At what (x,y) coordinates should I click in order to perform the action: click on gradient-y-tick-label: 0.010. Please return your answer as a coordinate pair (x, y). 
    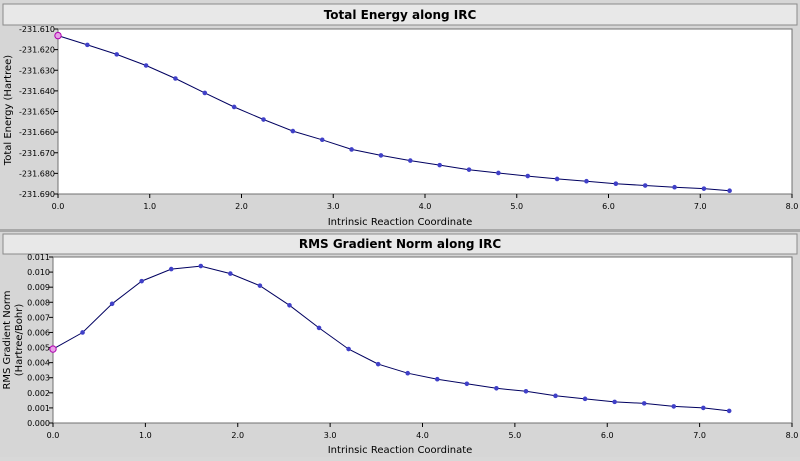
    Looking at the image, I should click on (38, 272).